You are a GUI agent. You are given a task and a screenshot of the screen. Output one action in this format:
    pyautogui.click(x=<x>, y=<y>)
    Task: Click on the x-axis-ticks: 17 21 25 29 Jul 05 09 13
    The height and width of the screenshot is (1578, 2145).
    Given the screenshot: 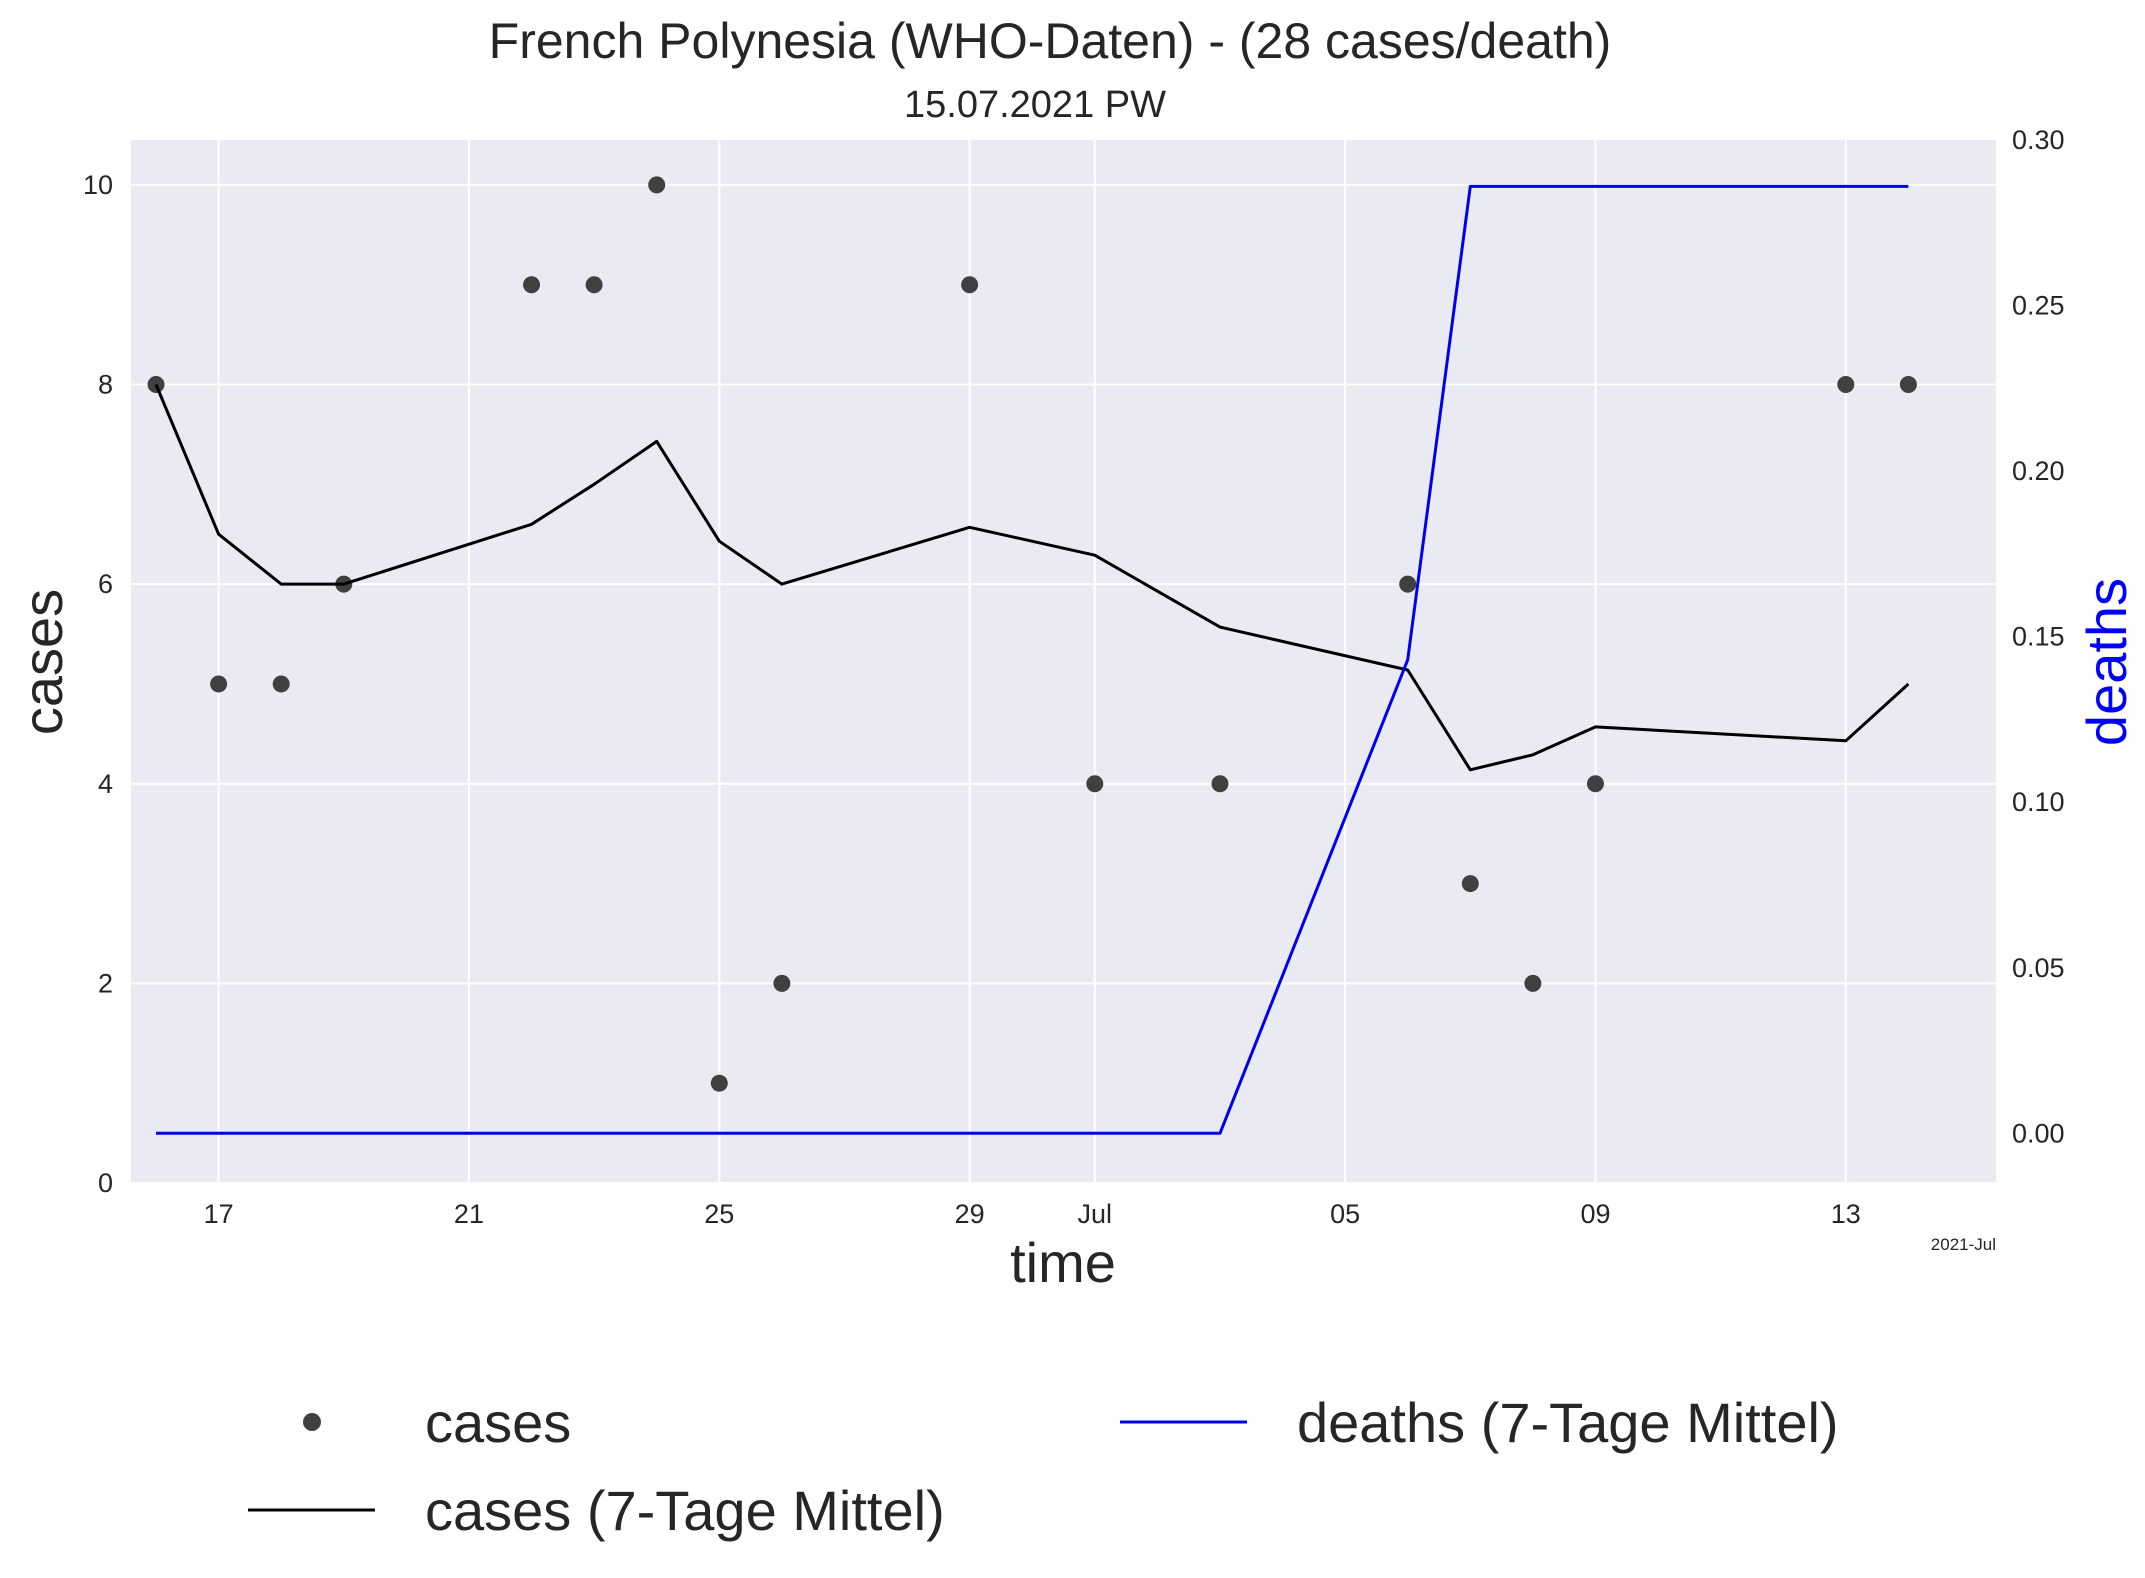 What is the action you would take?
    pyautogui.click(x=1032, y=1214)
    